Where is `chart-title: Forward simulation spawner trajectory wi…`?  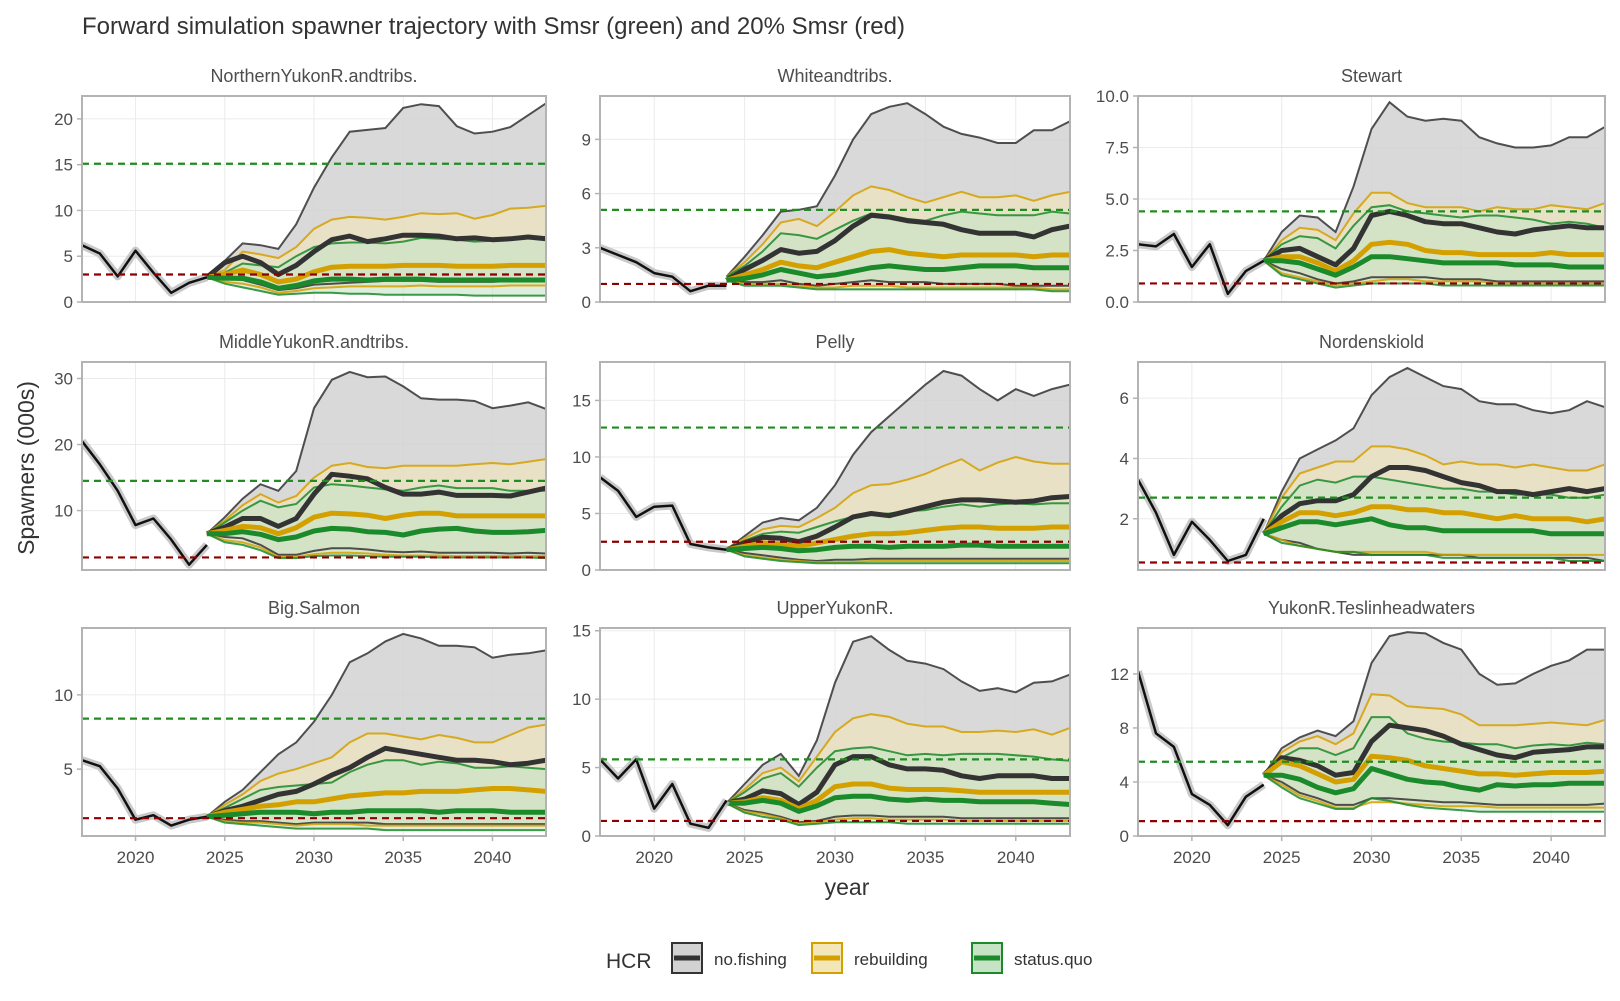 chart-title: Forward simulation spawner trajectory wi… is located at coordinates (493, 26).